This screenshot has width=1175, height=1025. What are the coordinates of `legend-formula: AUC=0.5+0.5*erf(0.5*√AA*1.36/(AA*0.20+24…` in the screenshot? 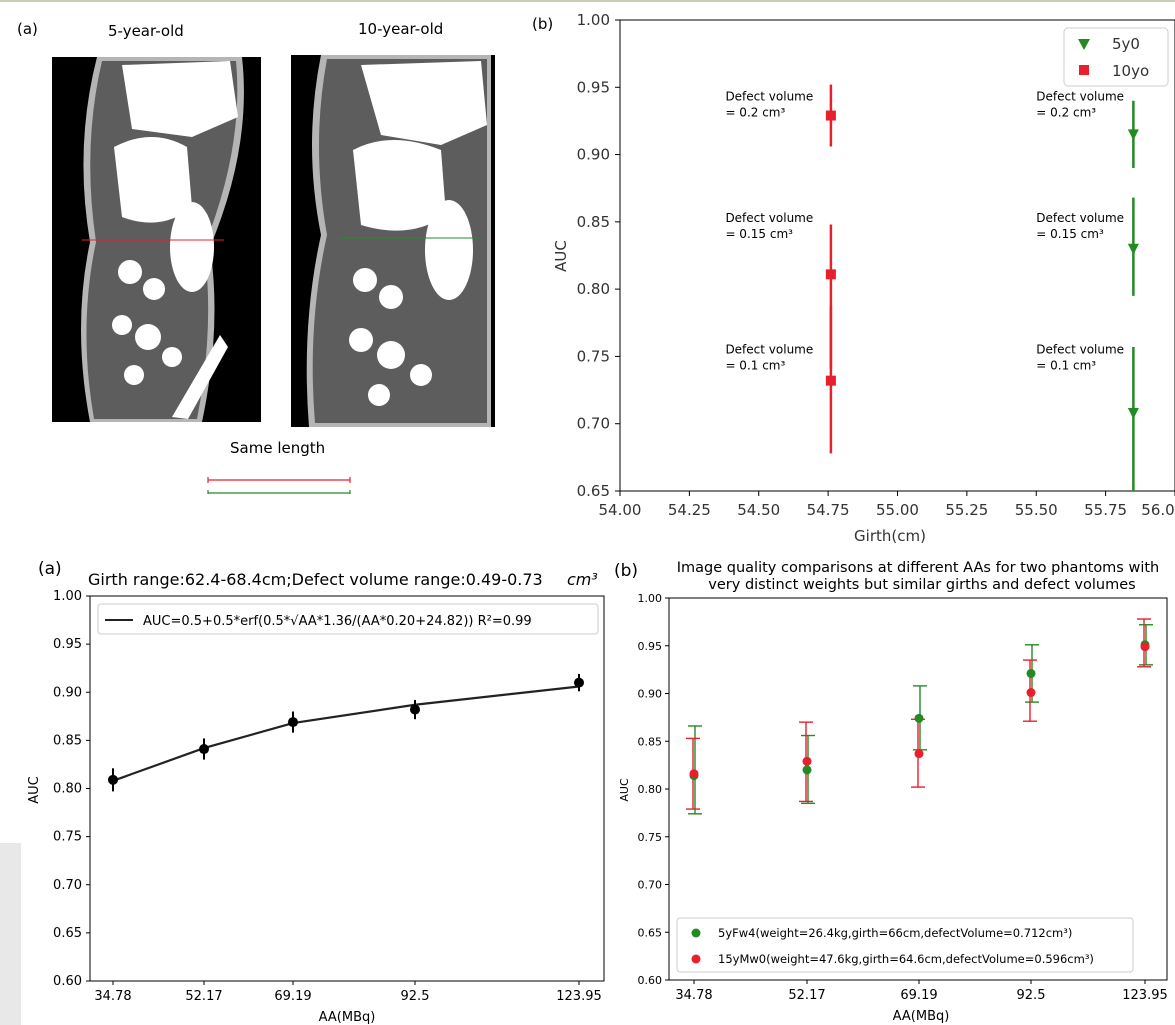 It's located at (337, 621).